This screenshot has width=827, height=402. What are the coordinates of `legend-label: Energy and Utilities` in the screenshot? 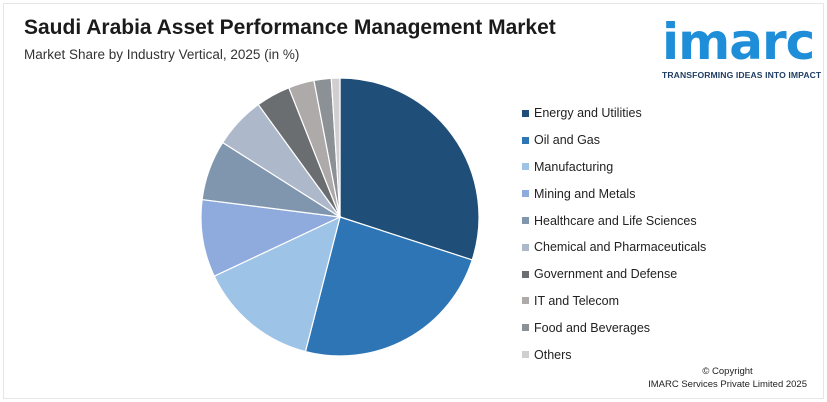 It's located at (588, 113).